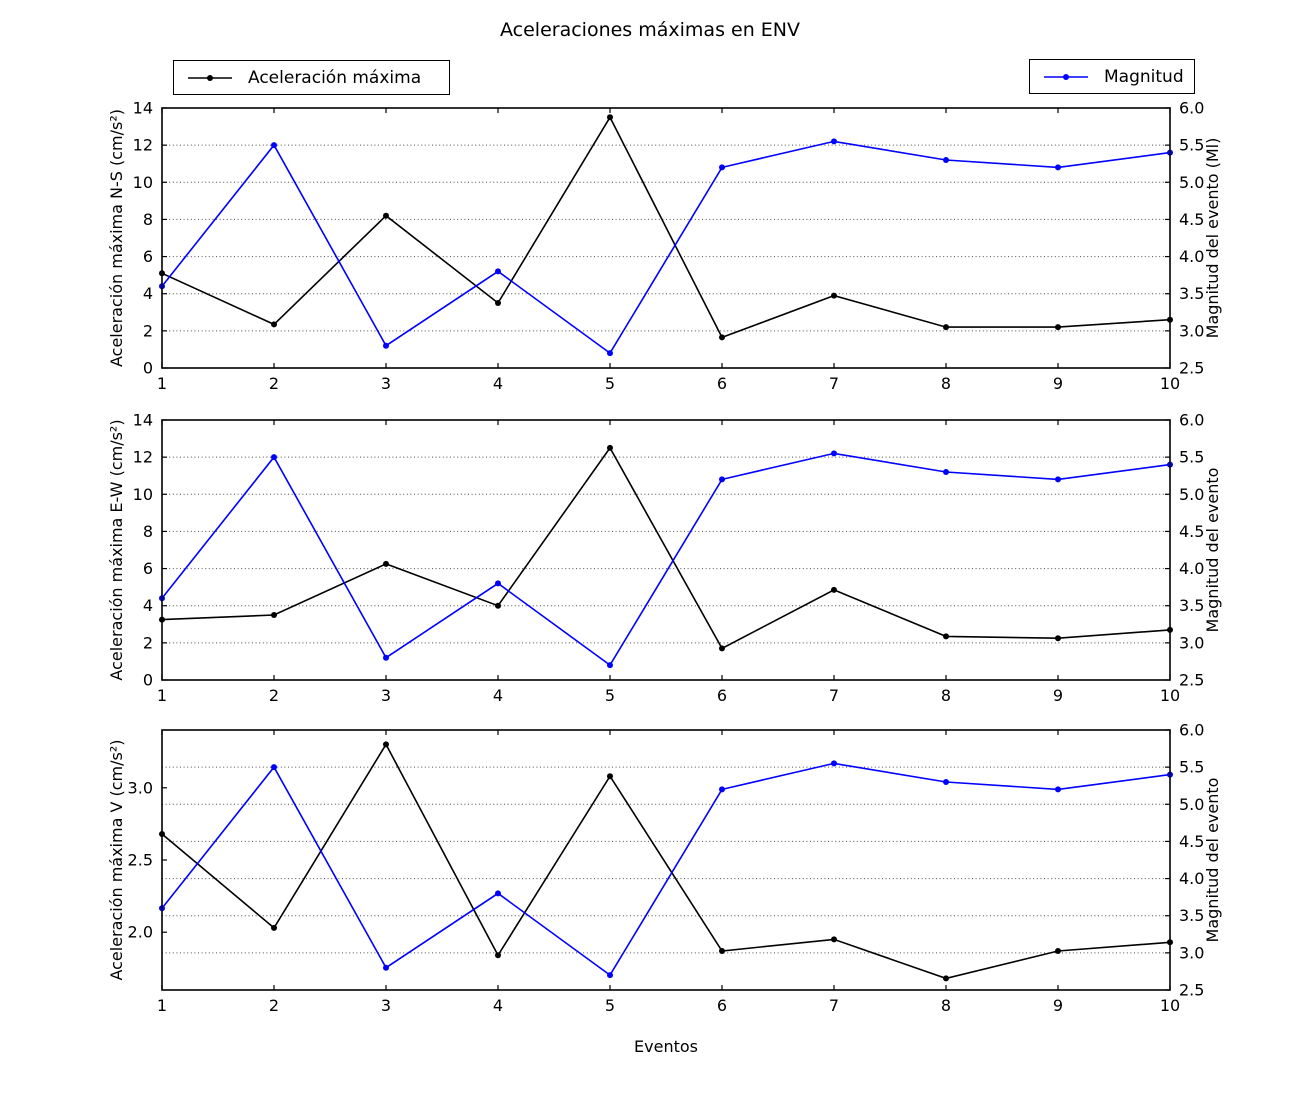  Describe the element at coordinates (1066, 76) in the screenshot. I see `legend-line-sample-blue` at that location.